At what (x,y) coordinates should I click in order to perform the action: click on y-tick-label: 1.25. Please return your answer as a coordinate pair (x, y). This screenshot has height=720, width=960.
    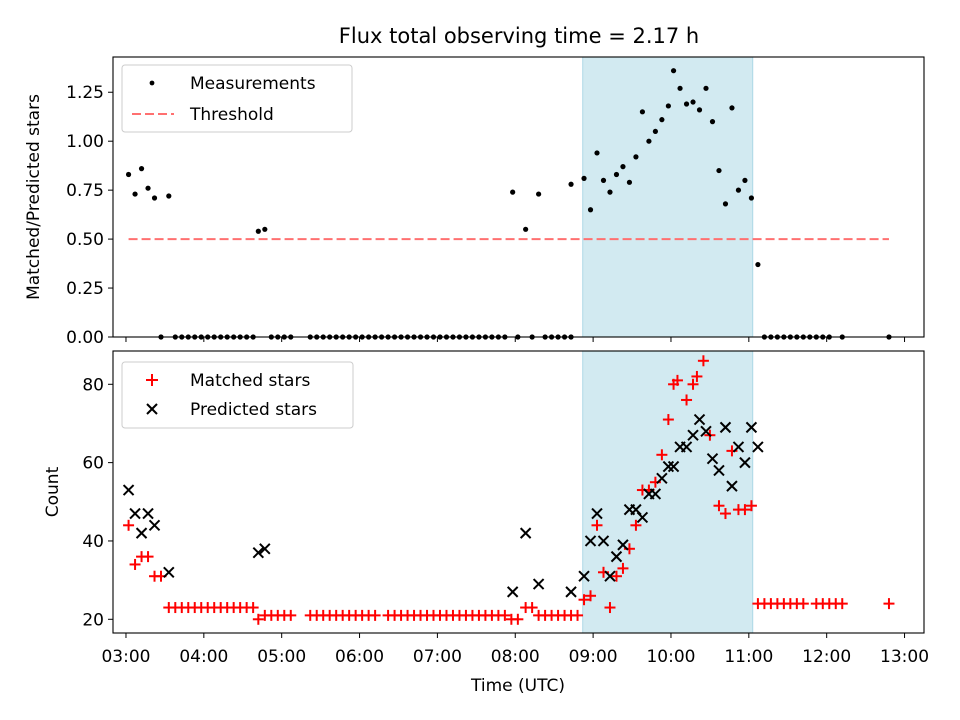
    Looking at the image, I should click on (85, 93).